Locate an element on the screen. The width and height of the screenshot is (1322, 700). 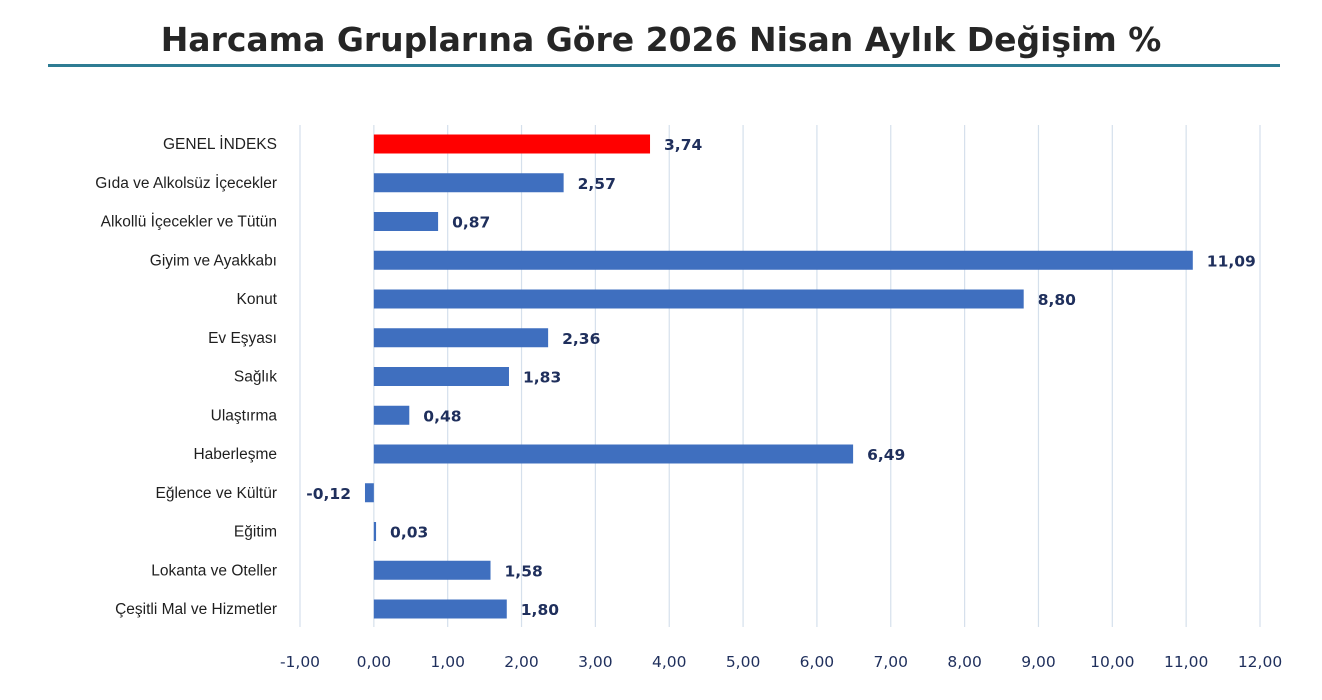
category-label: Ev Eşyası is located at coordinates (242, 338).